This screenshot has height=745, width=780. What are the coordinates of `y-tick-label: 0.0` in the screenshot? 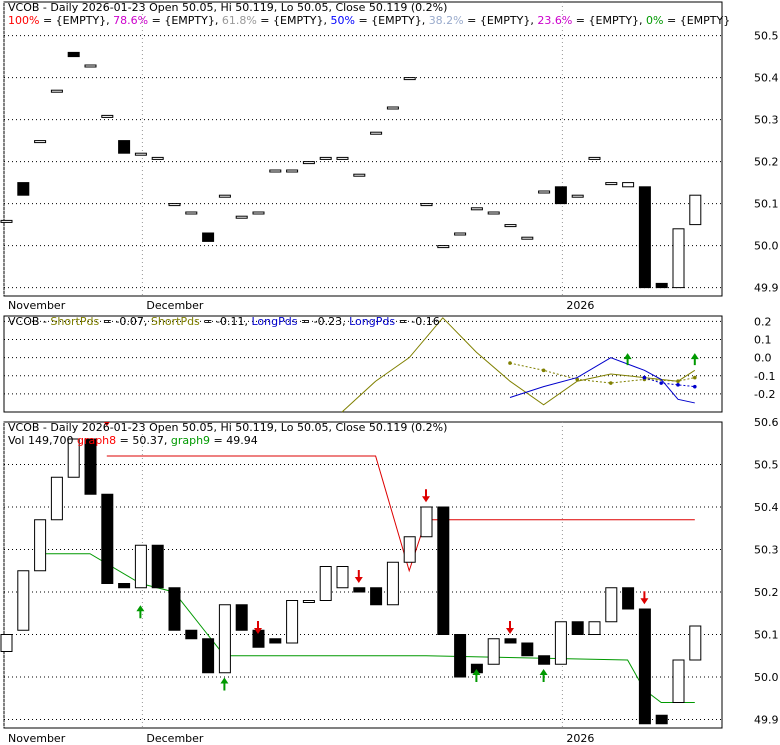 It's located at (763, 358).